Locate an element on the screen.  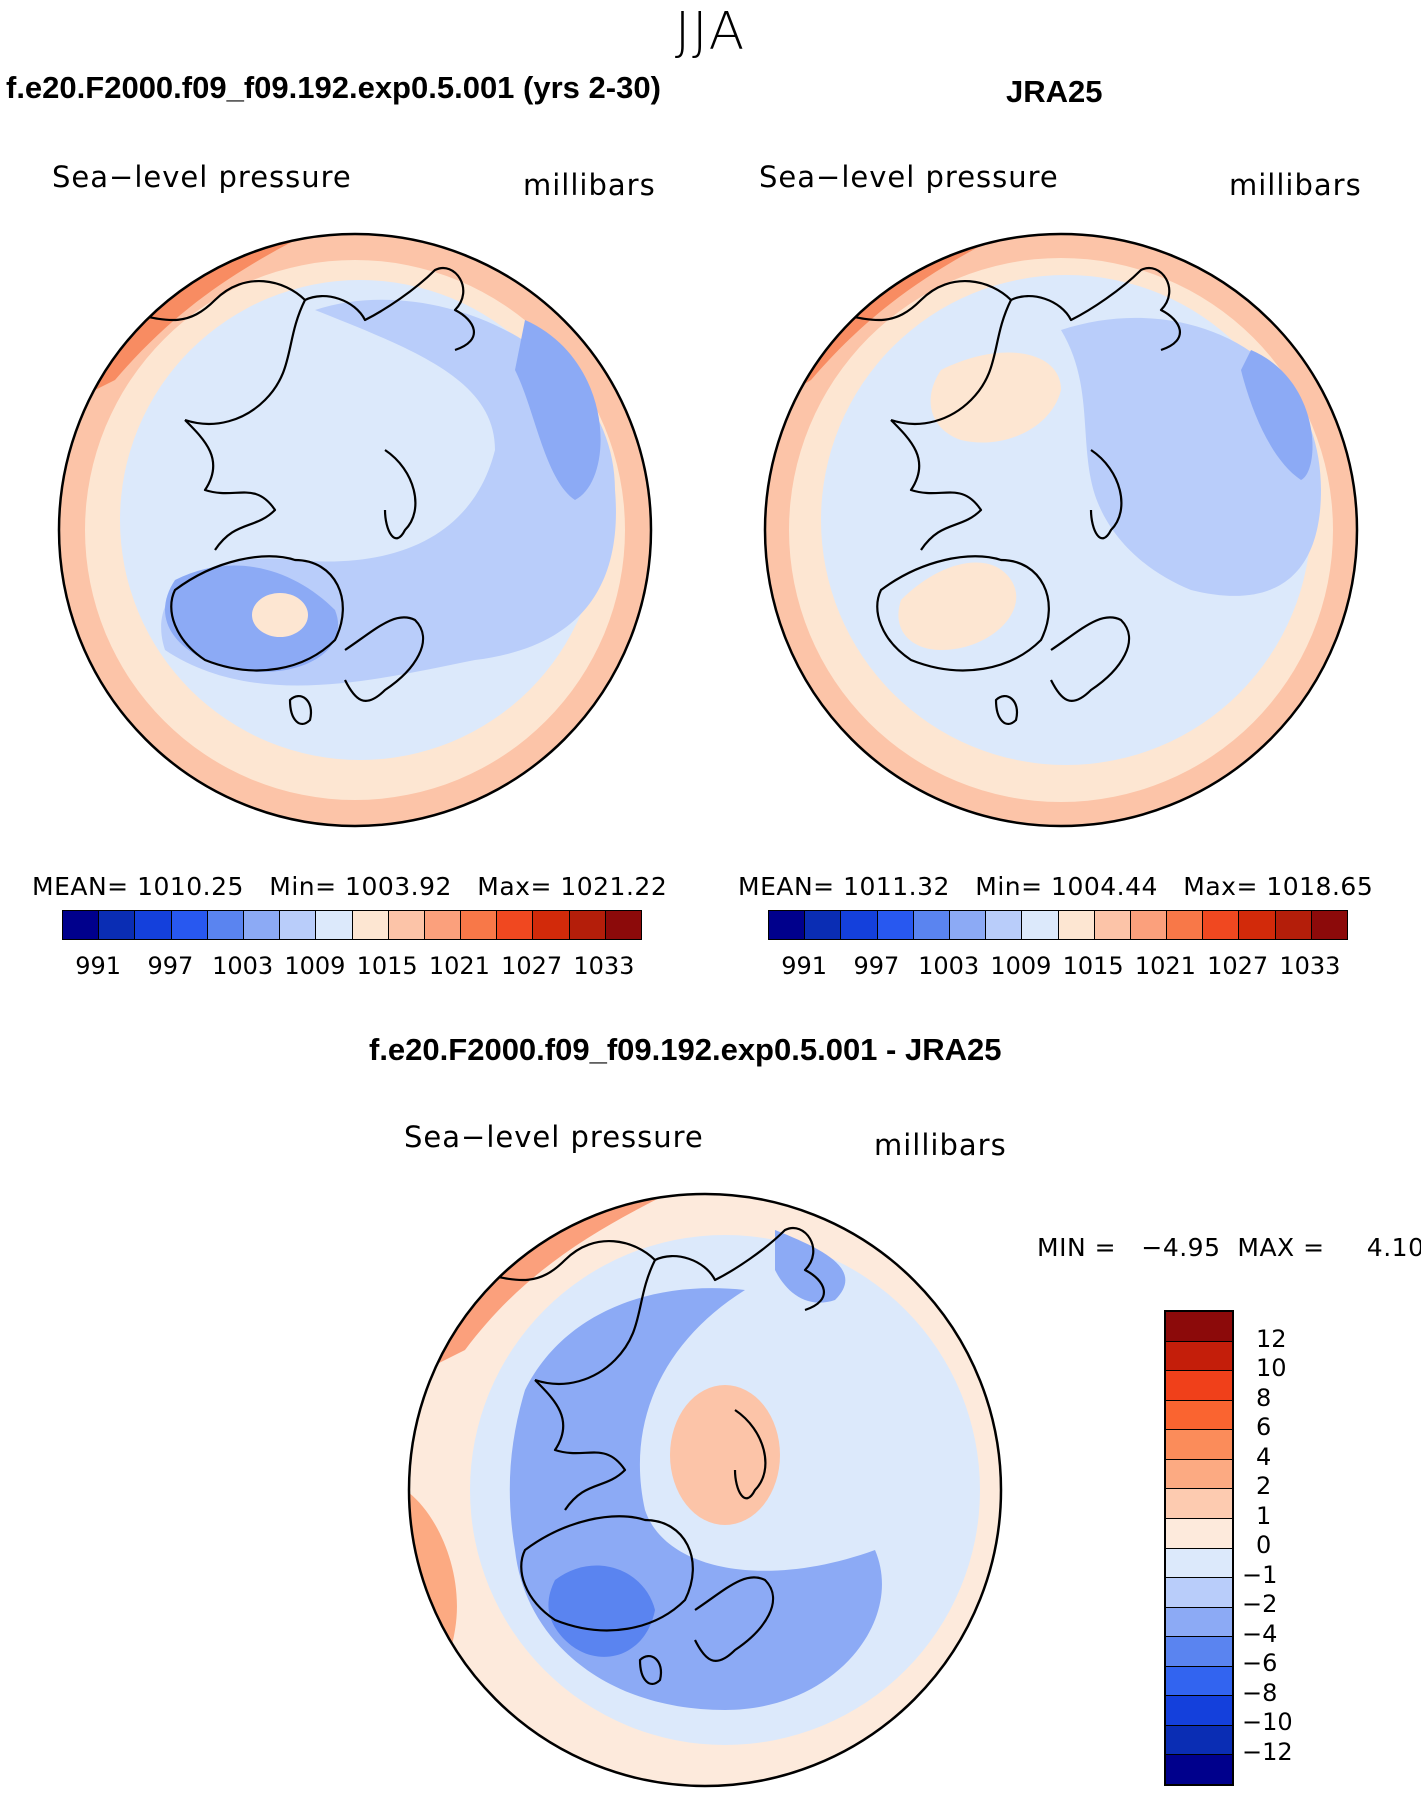
model-field-low-core is located at coordinates (558, 410).